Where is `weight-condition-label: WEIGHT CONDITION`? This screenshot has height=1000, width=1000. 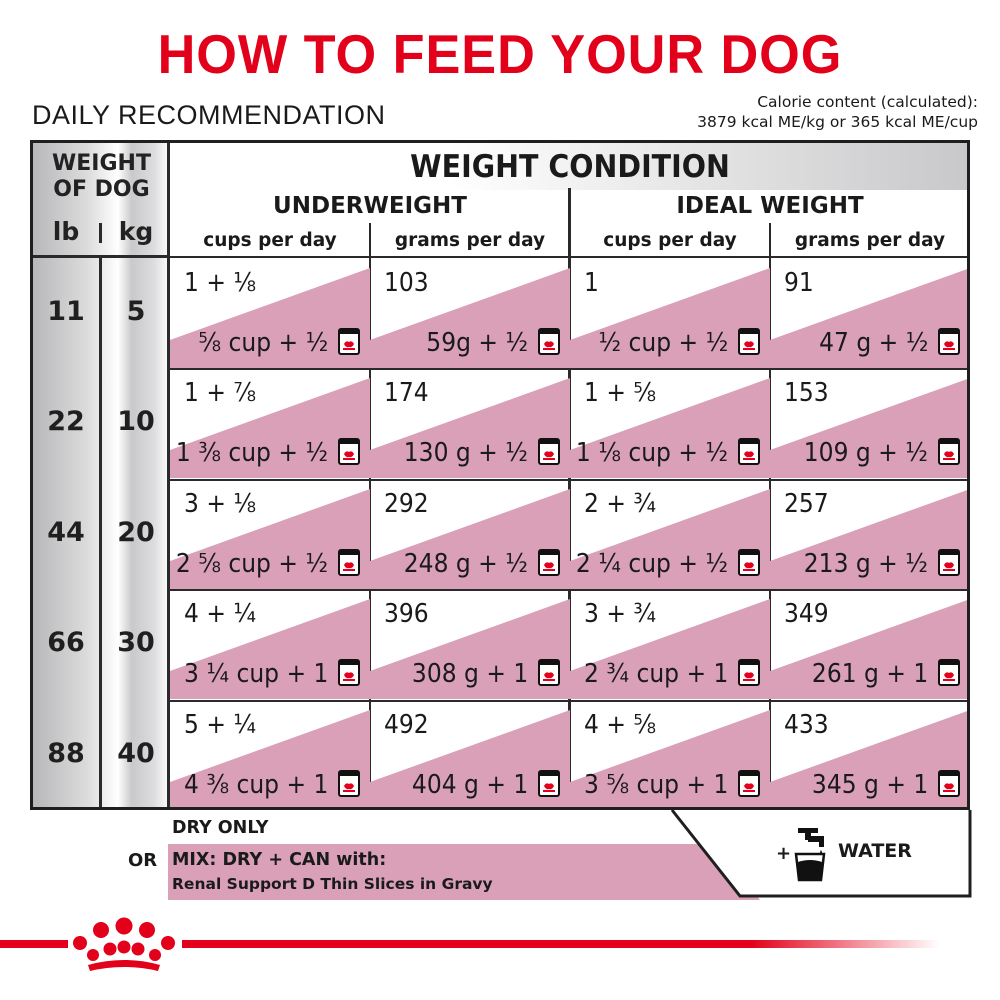
weight-condition-label: WEIGHT CONDITION is located at coordinates (570, 167).